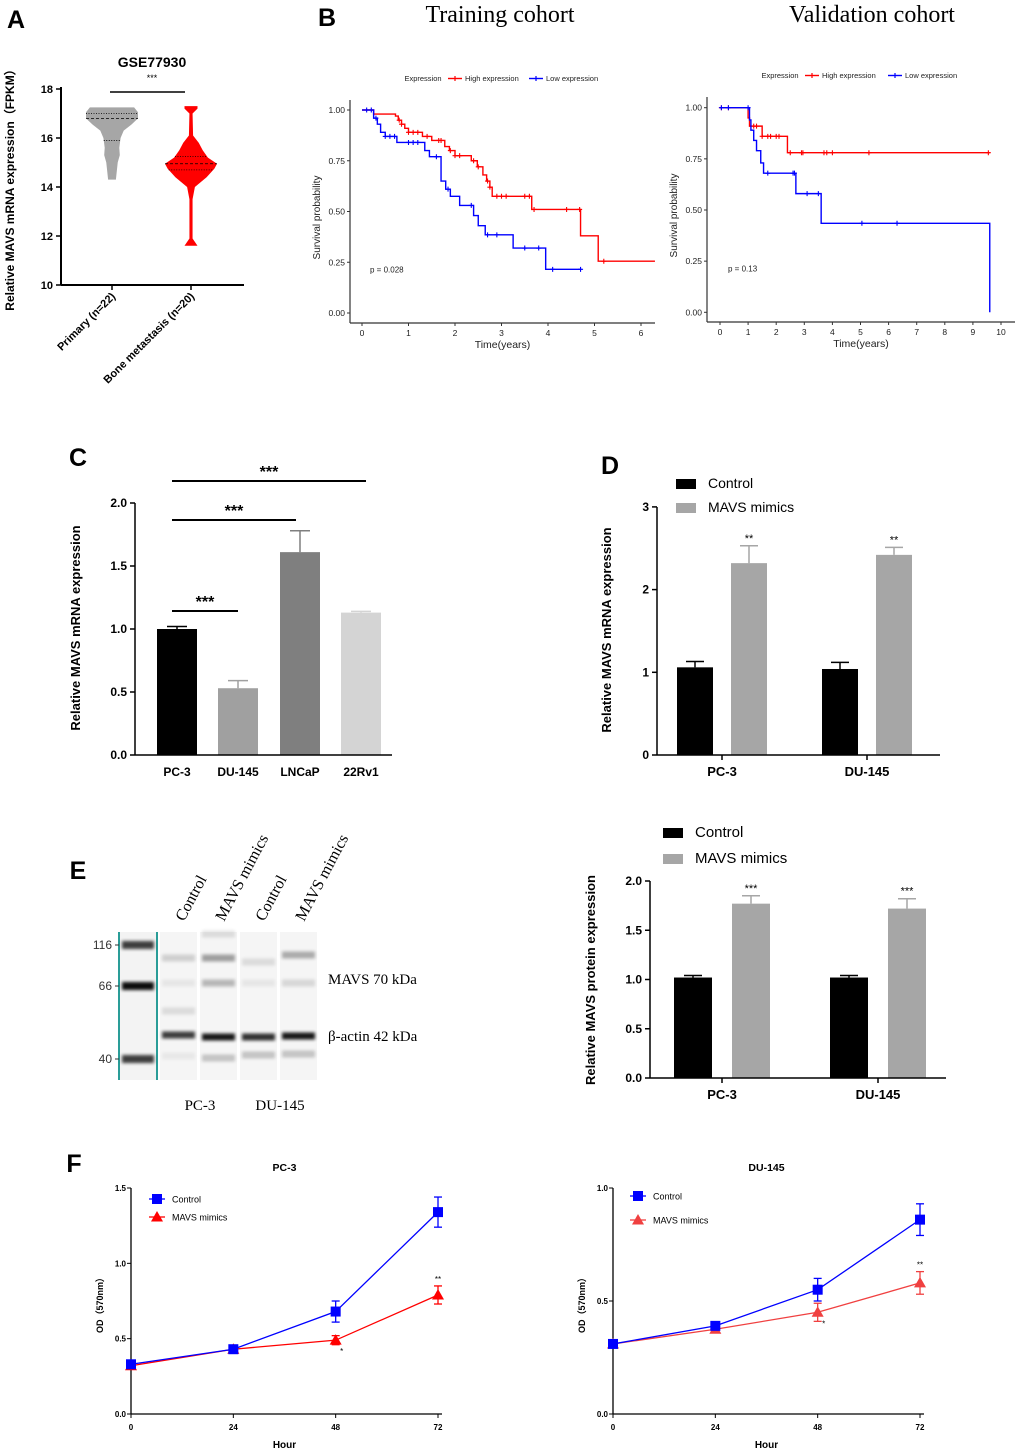 The height and width of the screenshot is (1453, 1020). What do you see at coordinates (362, 333) in the screenshot?
I see `x-tick-label: 0` at bounding box center [362, 333].